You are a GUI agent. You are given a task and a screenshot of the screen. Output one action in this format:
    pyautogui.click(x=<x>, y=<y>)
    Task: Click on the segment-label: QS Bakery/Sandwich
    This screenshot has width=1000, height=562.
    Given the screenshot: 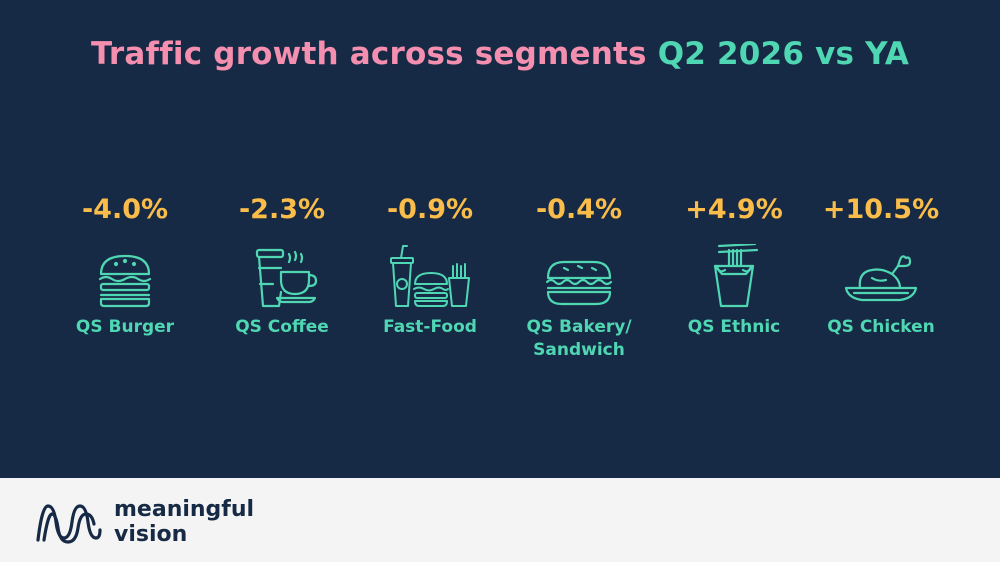 What is the action you would take?
    pyautogui.click(x=579, y=339)
    